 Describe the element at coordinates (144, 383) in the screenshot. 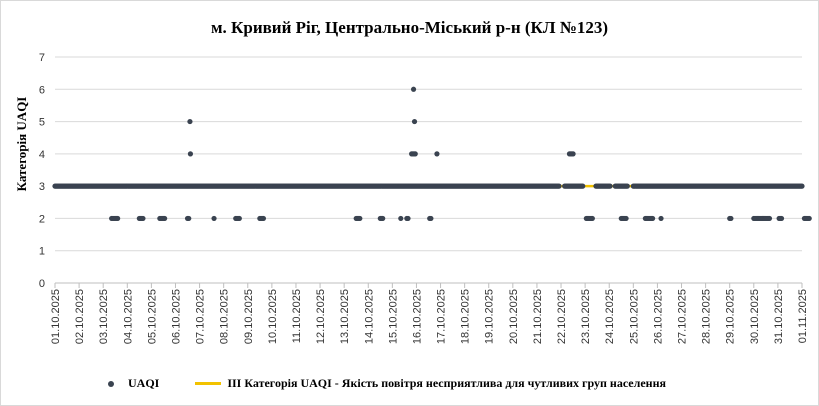

I see `legend-uaqi-label: UAQI` at that location.